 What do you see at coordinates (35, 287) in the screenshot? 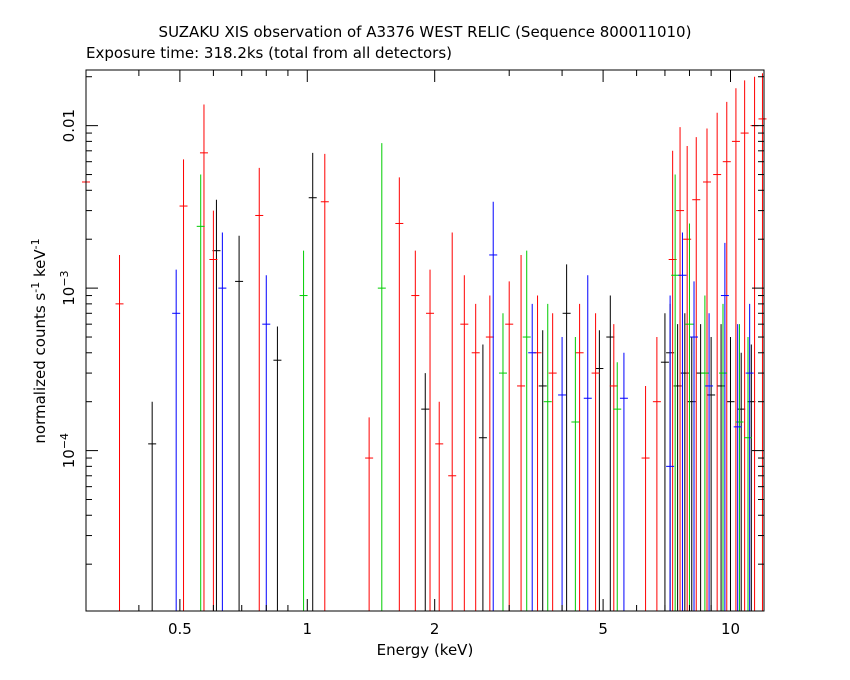
I see `y-axis-label-exp1: -1` at bounding box center [35, 287].